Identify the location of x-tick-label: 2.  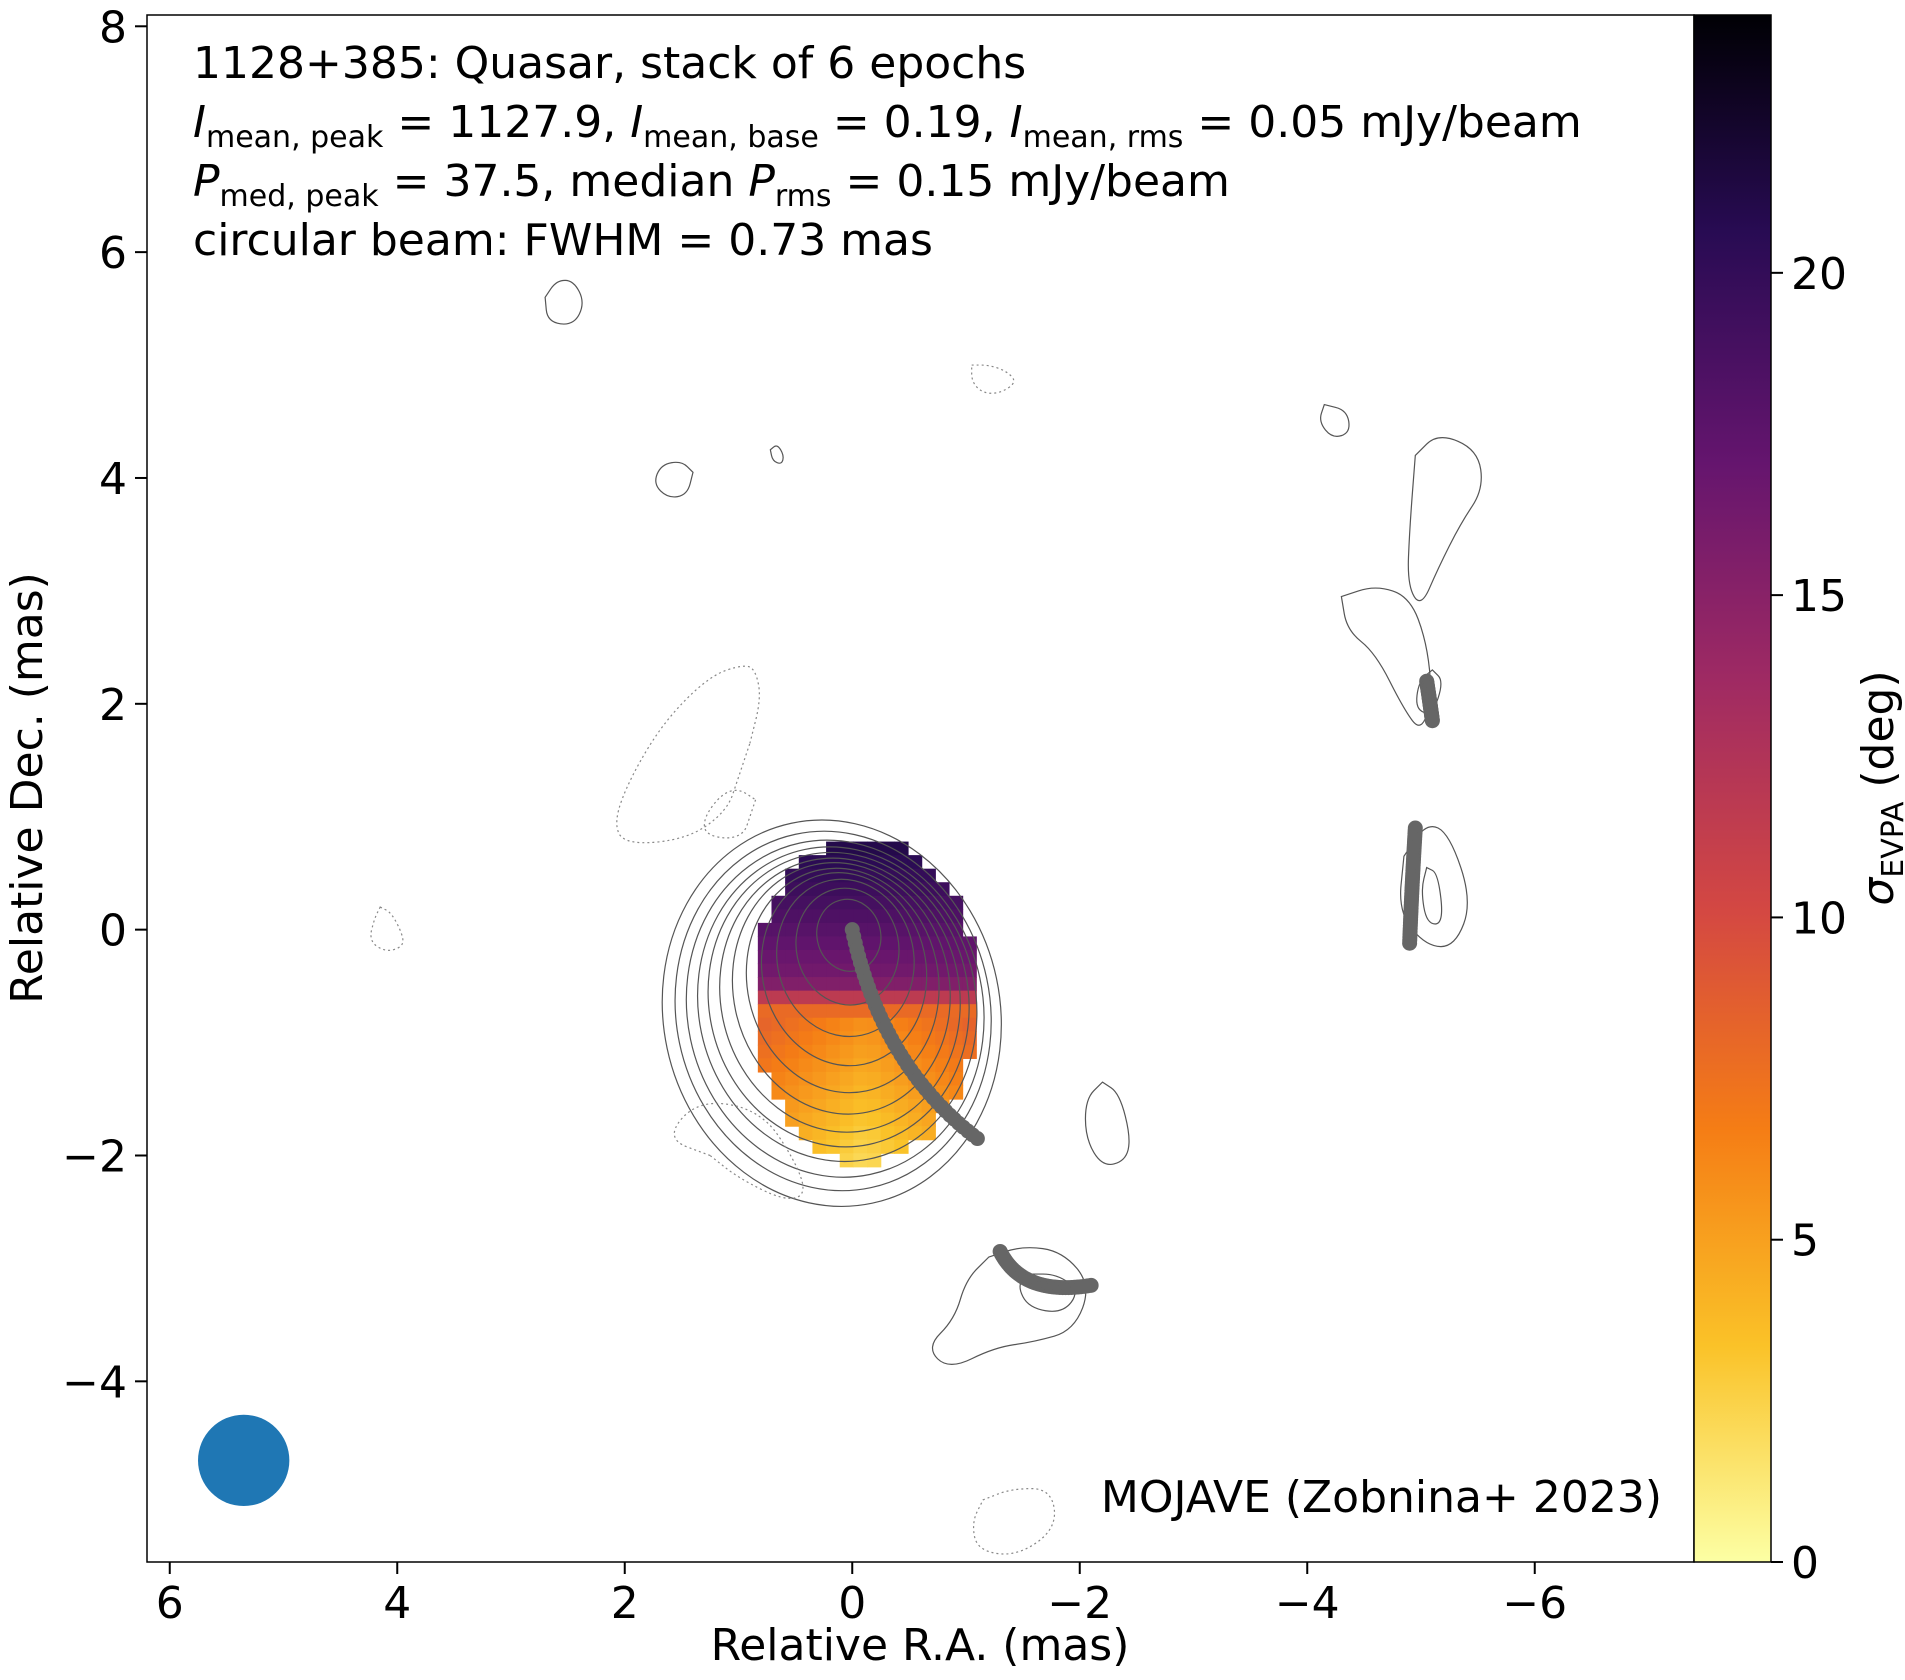
(625, 1603).